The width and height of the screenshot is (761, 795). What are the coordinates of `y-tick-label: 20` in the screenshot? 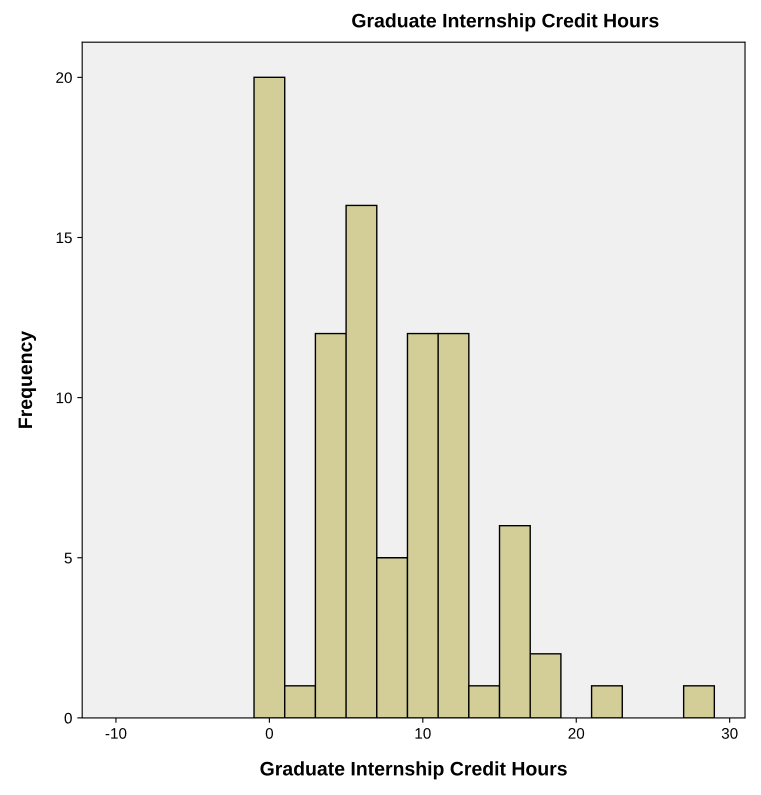 It's located at (64, 78).